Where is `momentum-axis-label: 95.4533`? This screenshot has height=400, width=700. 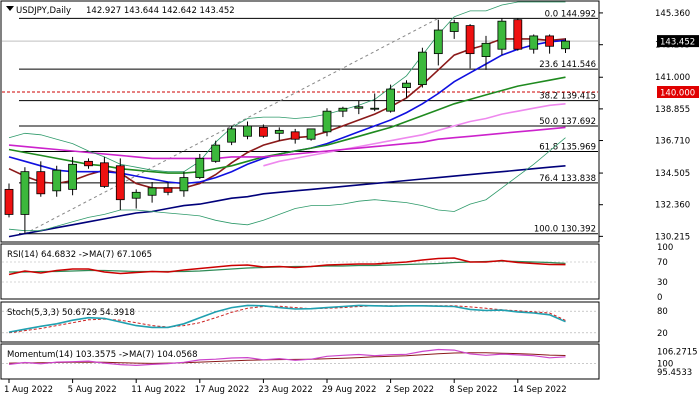
momentum-axis-label: 95.4533 is located at coordinates (674, 373).